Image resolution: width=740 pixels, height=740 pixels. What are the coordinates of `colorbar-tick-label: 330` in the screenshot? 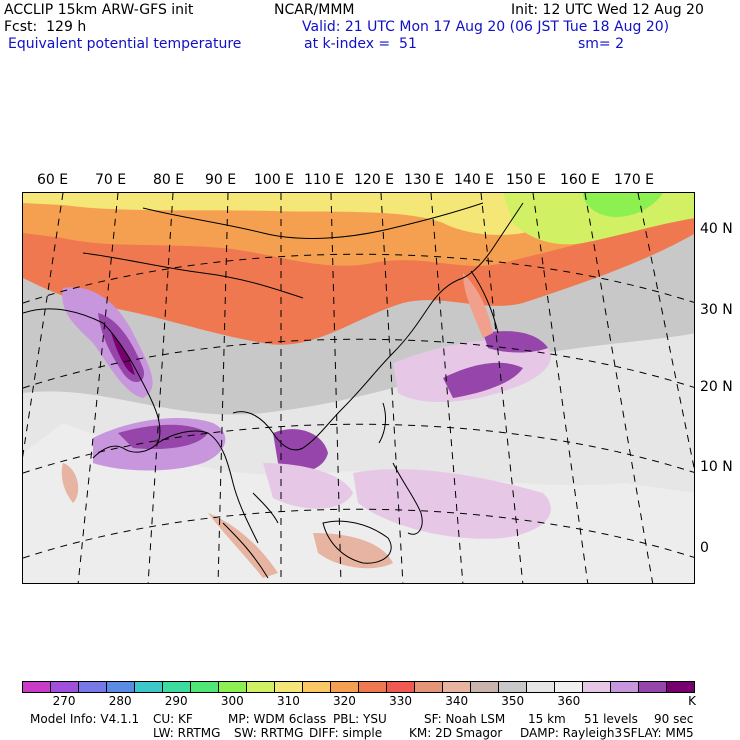 It's located at (401, 701).